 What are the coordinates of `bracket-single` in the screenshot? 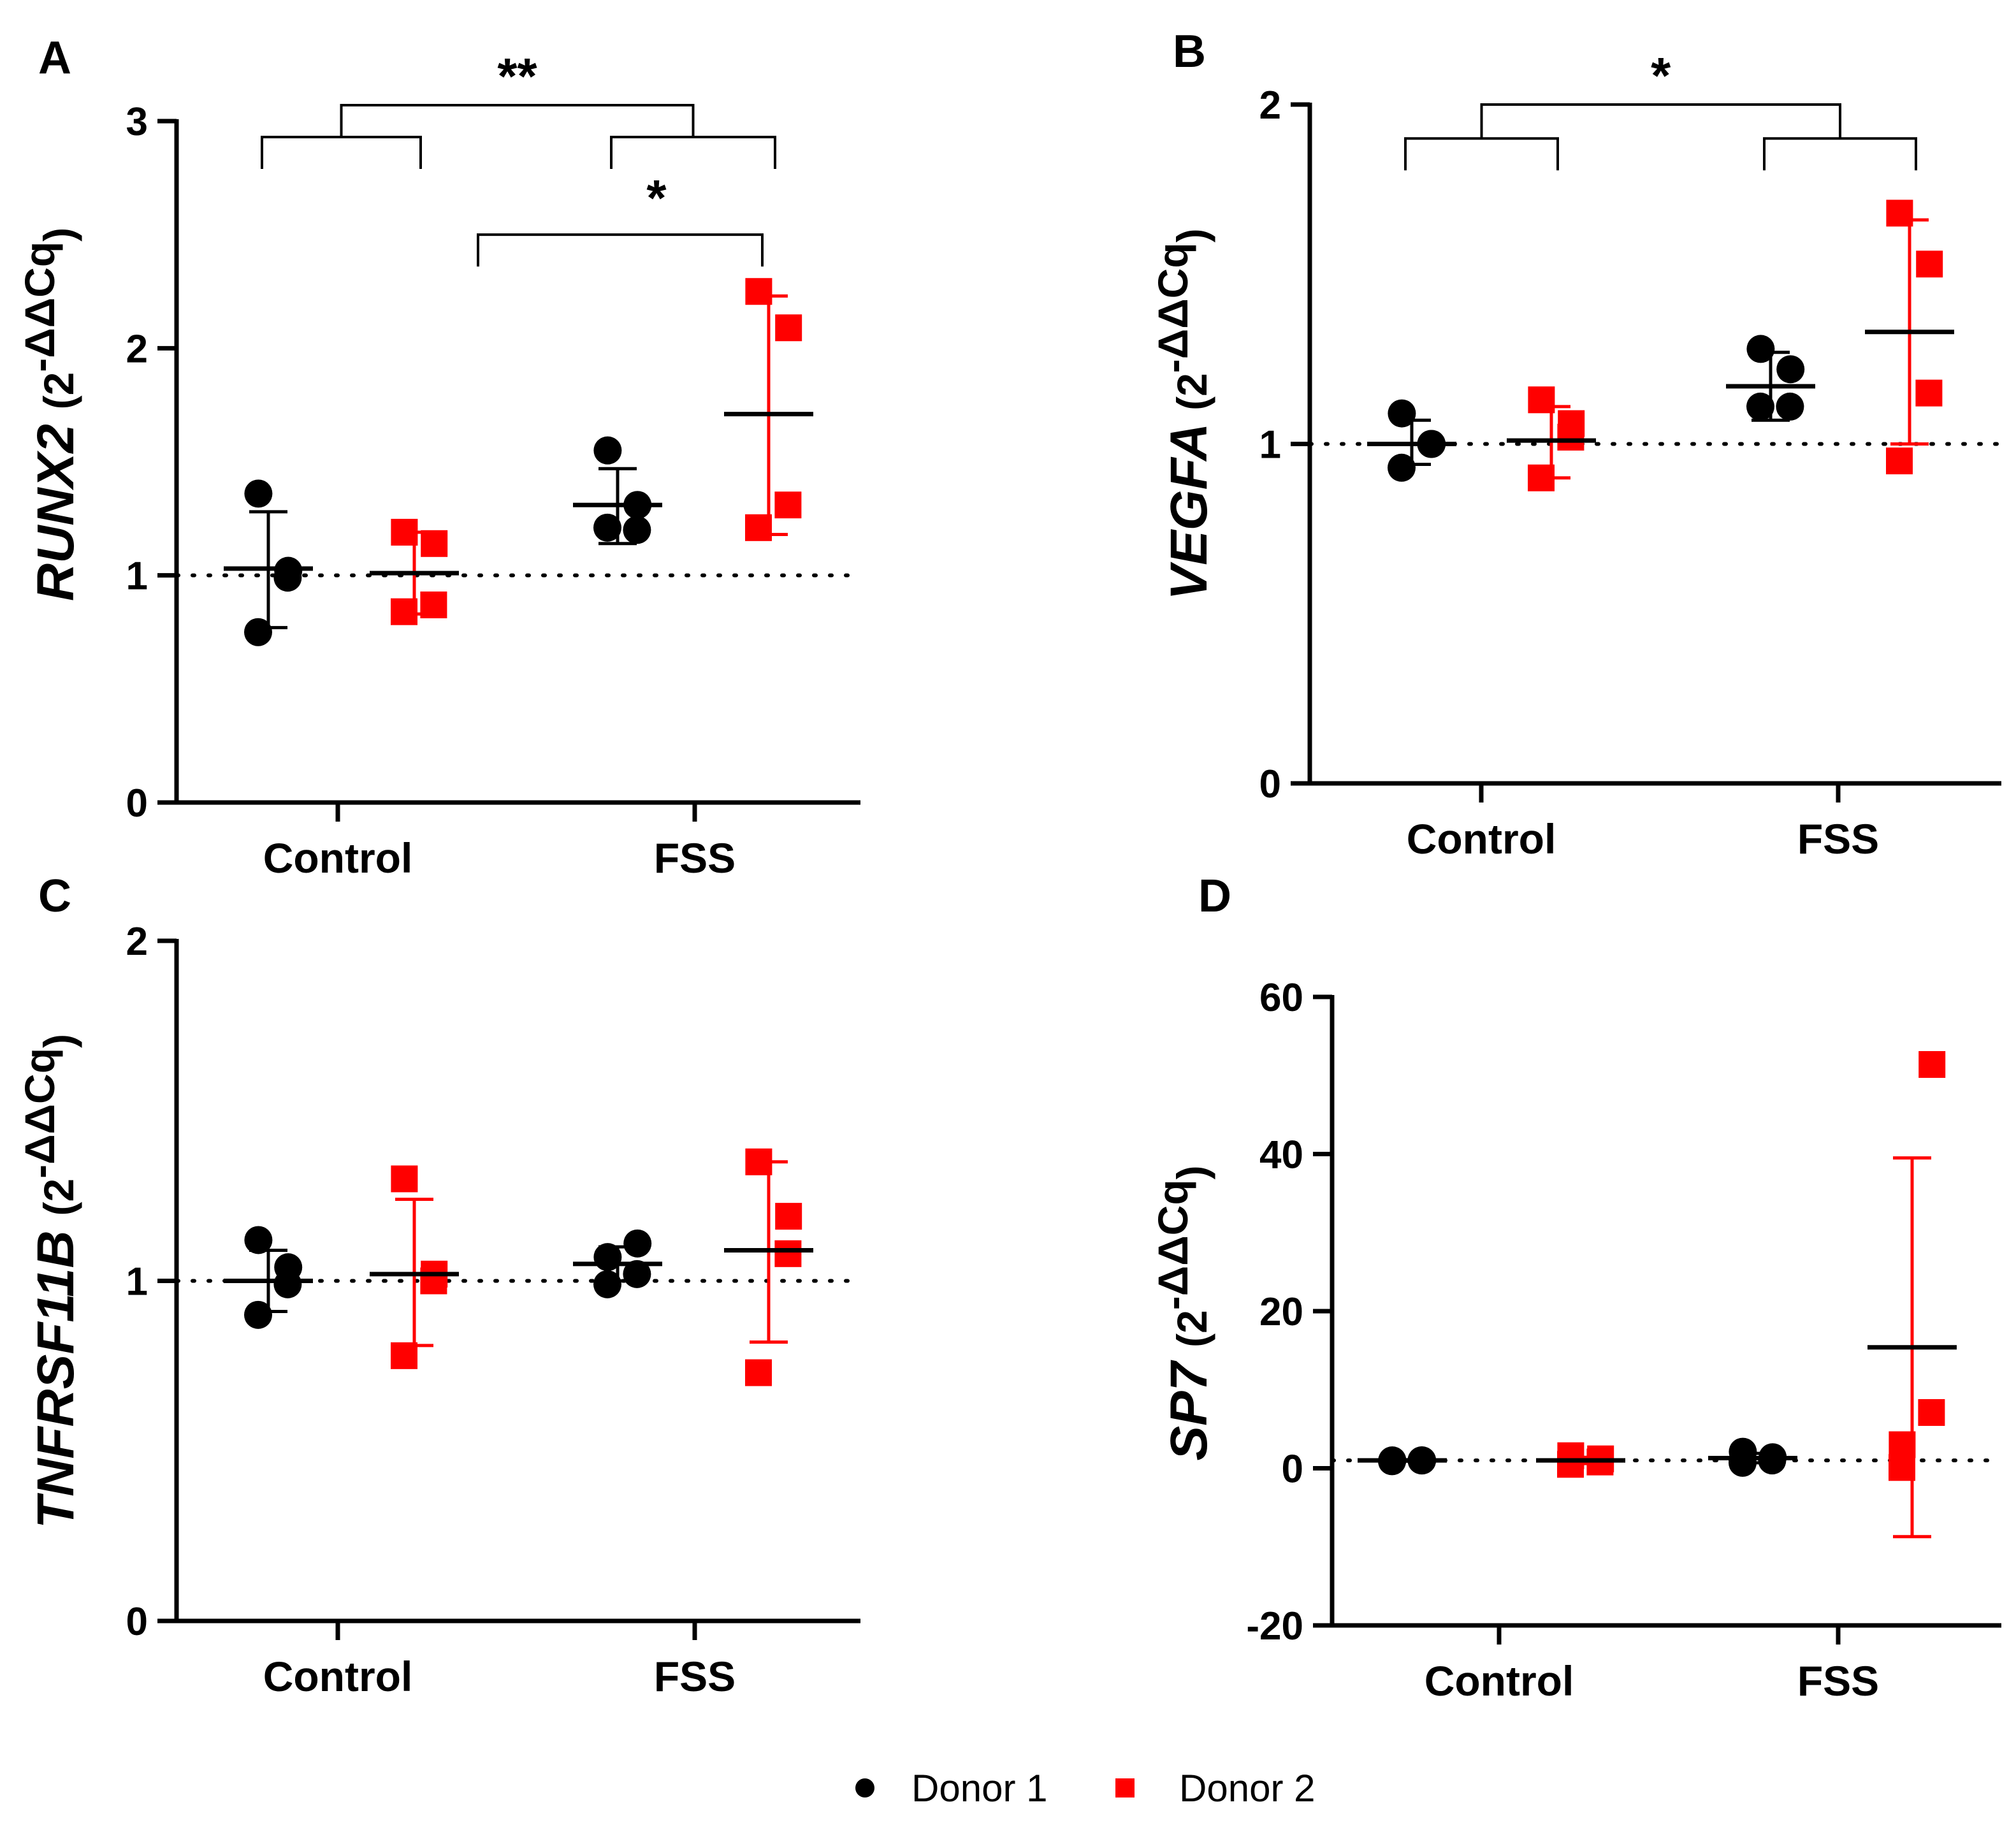 It's located at (620, 250).